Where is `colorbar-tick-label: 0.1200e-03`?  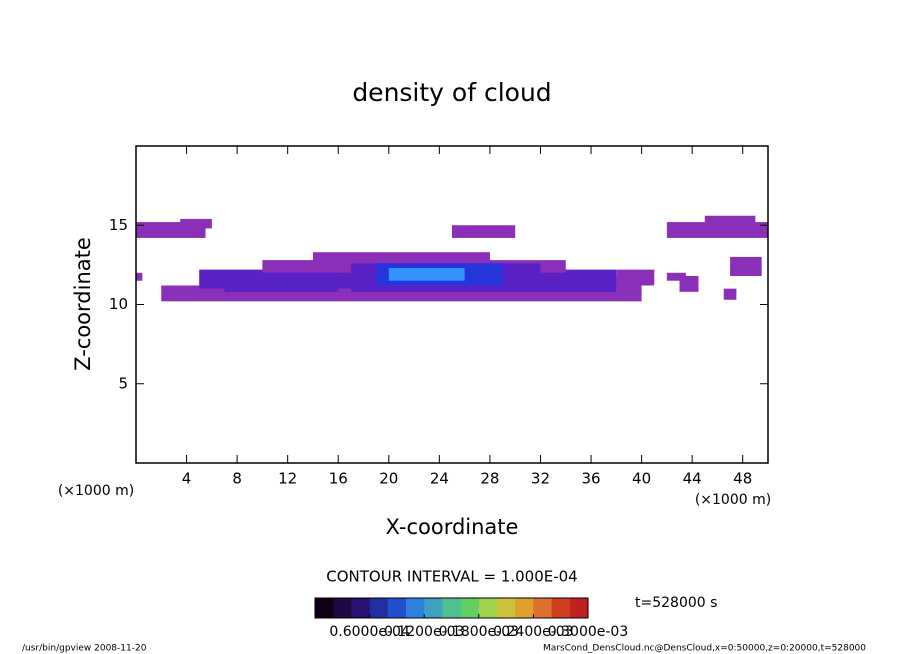
colorbar-tick-label: 0.1200e-03 is located at coordinates (424, 632).